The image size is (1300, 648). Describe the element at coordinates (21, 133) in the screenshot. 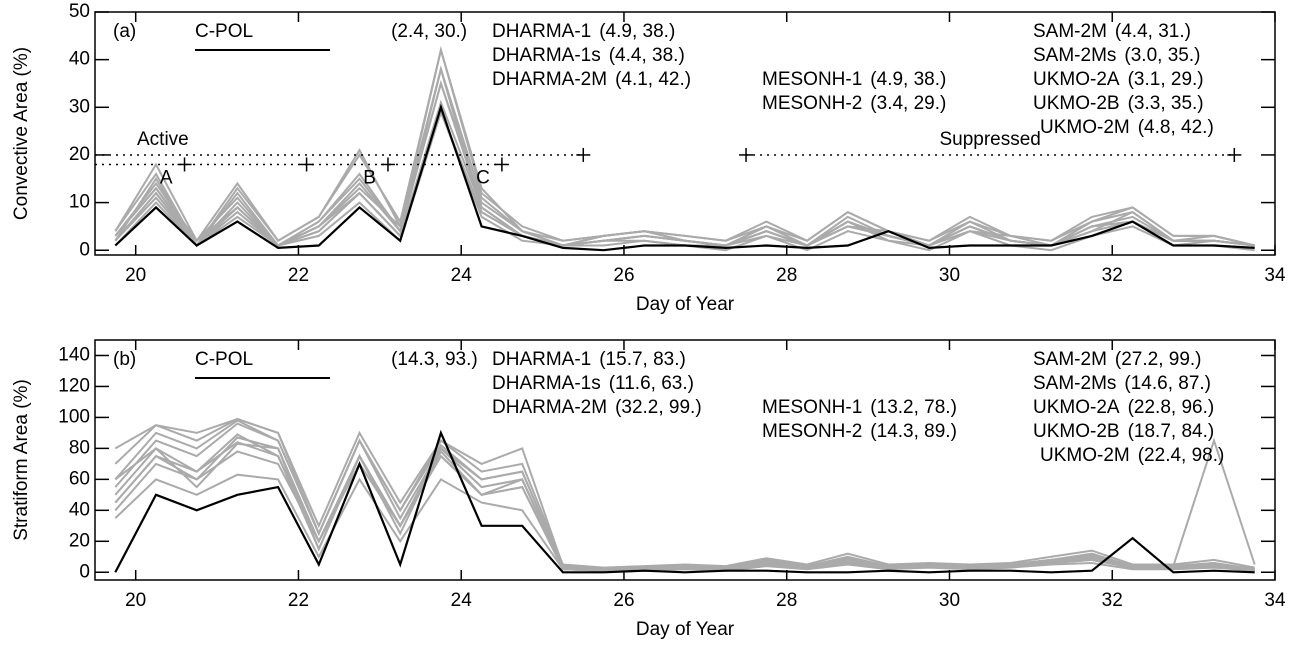

I see `y-axis-label: Convective Area (%)` at that location.